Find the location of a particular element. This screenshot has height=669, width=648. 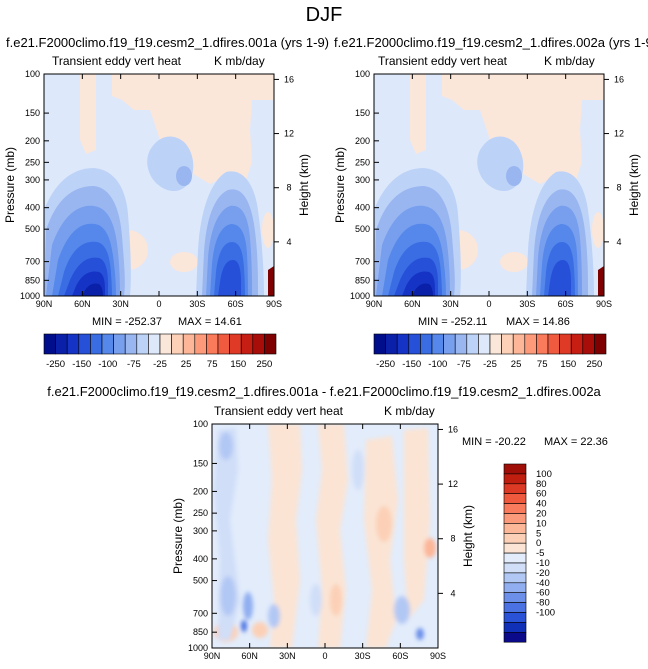

colorbar-3-label: 100 is located at coordinates (544, 474).